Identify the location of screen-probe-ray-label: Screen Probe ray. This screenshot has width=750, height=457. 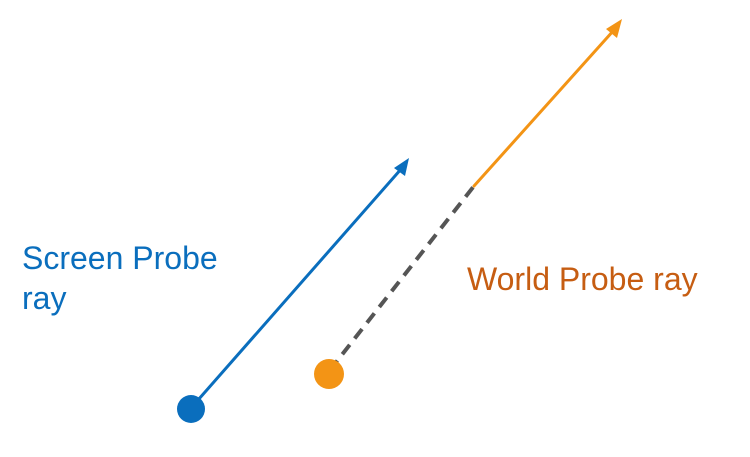
(120, 278).